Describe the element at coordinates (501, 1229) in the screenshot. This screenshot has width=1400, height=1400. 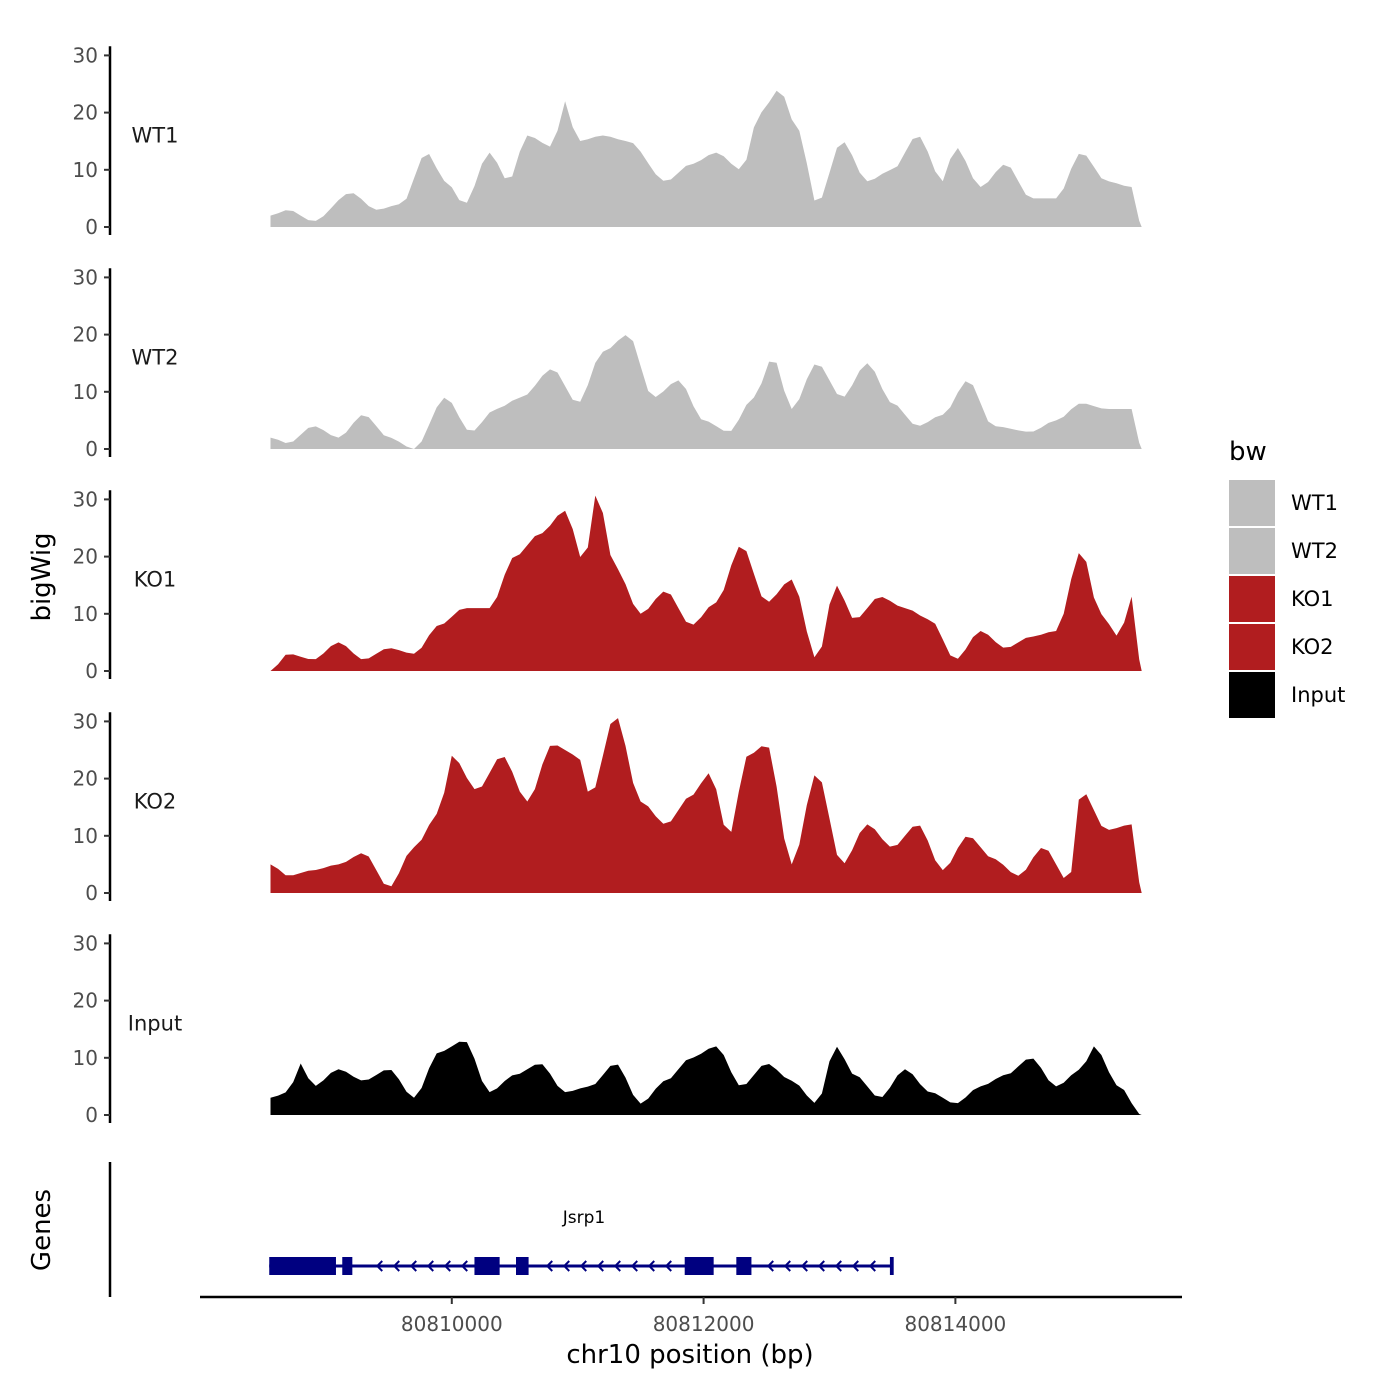
I see `gene-panel: Jsrp1` at that location.